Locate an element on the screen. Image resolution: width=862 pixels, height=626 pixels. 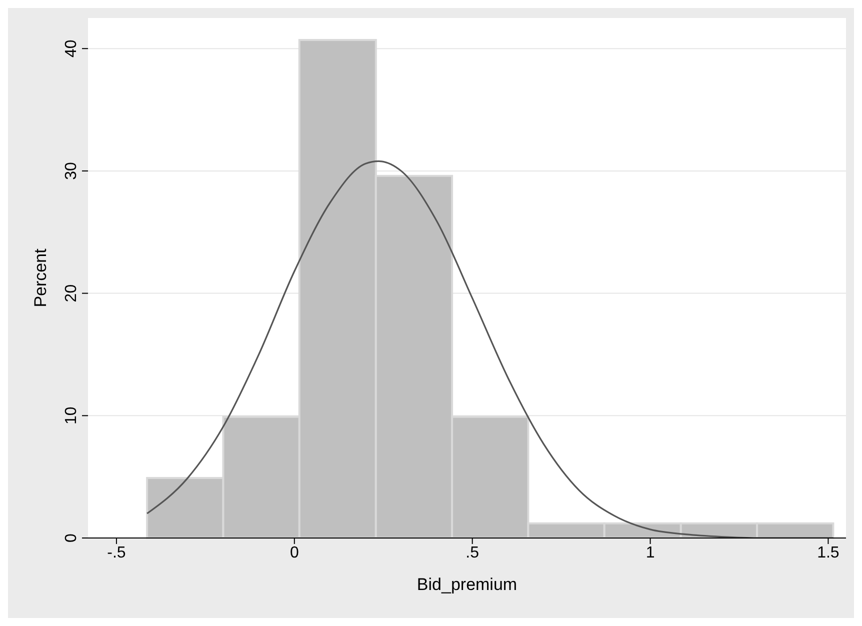
y-tick-label: 0 is located at coordinates (71, 537).